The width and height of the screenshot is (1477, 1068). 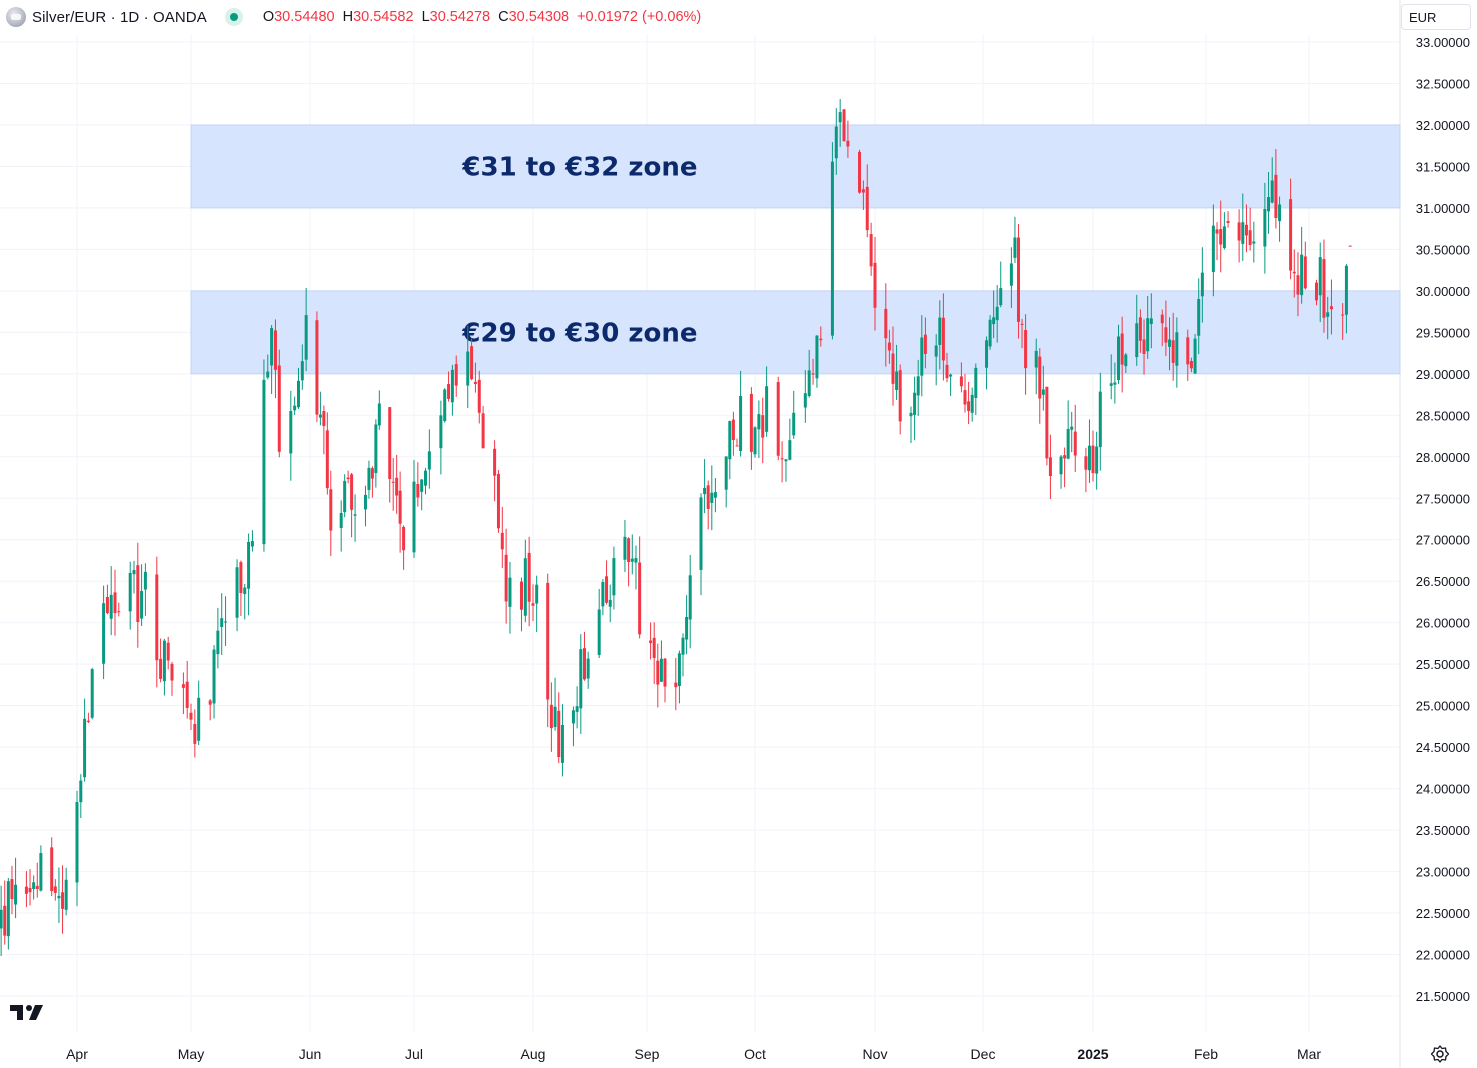 What do you see at coordinates (693, 1054) in the screenshot?
I see `time-axis: Apr May Jun Jul Aug Sep Oct Nov Dec 2025 Feb Mar` at bounding box center [693, 1054].